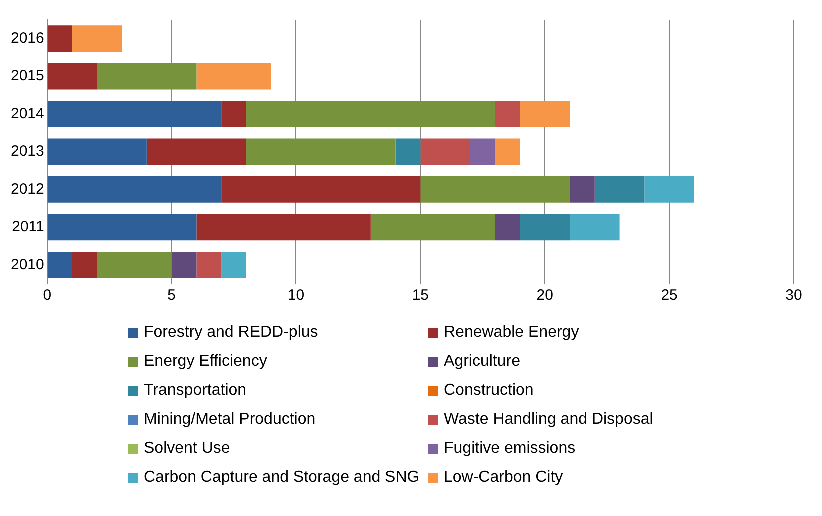 This screenshot has height=516, width=822. Describe the element at coordinates (545, 295) in the screenshot. I see `x-tick-label: 20` at that location.